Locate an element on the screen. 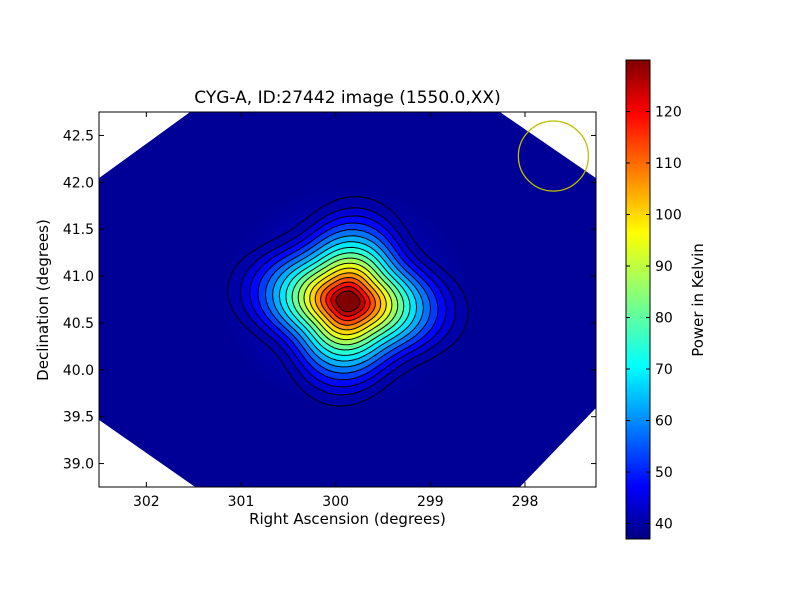 This screenshot has width=800, height=600. y-tick-label: 39.5 is located at coordinates (78, 418).